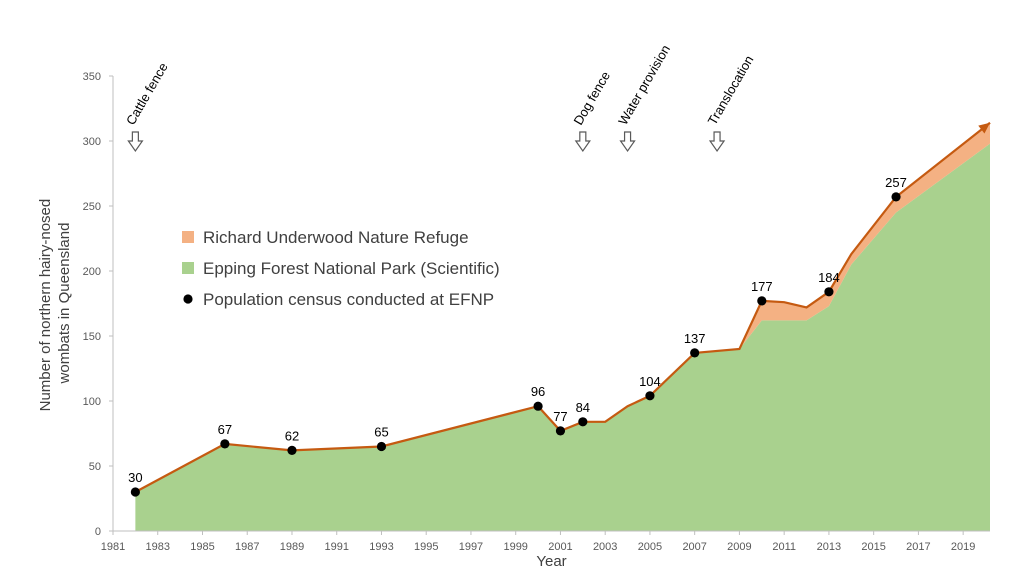  Describe the element at coordinates (348, 299) in the screenshot. I see `legend-label-census: Population census conducted at EFNP` at that location.